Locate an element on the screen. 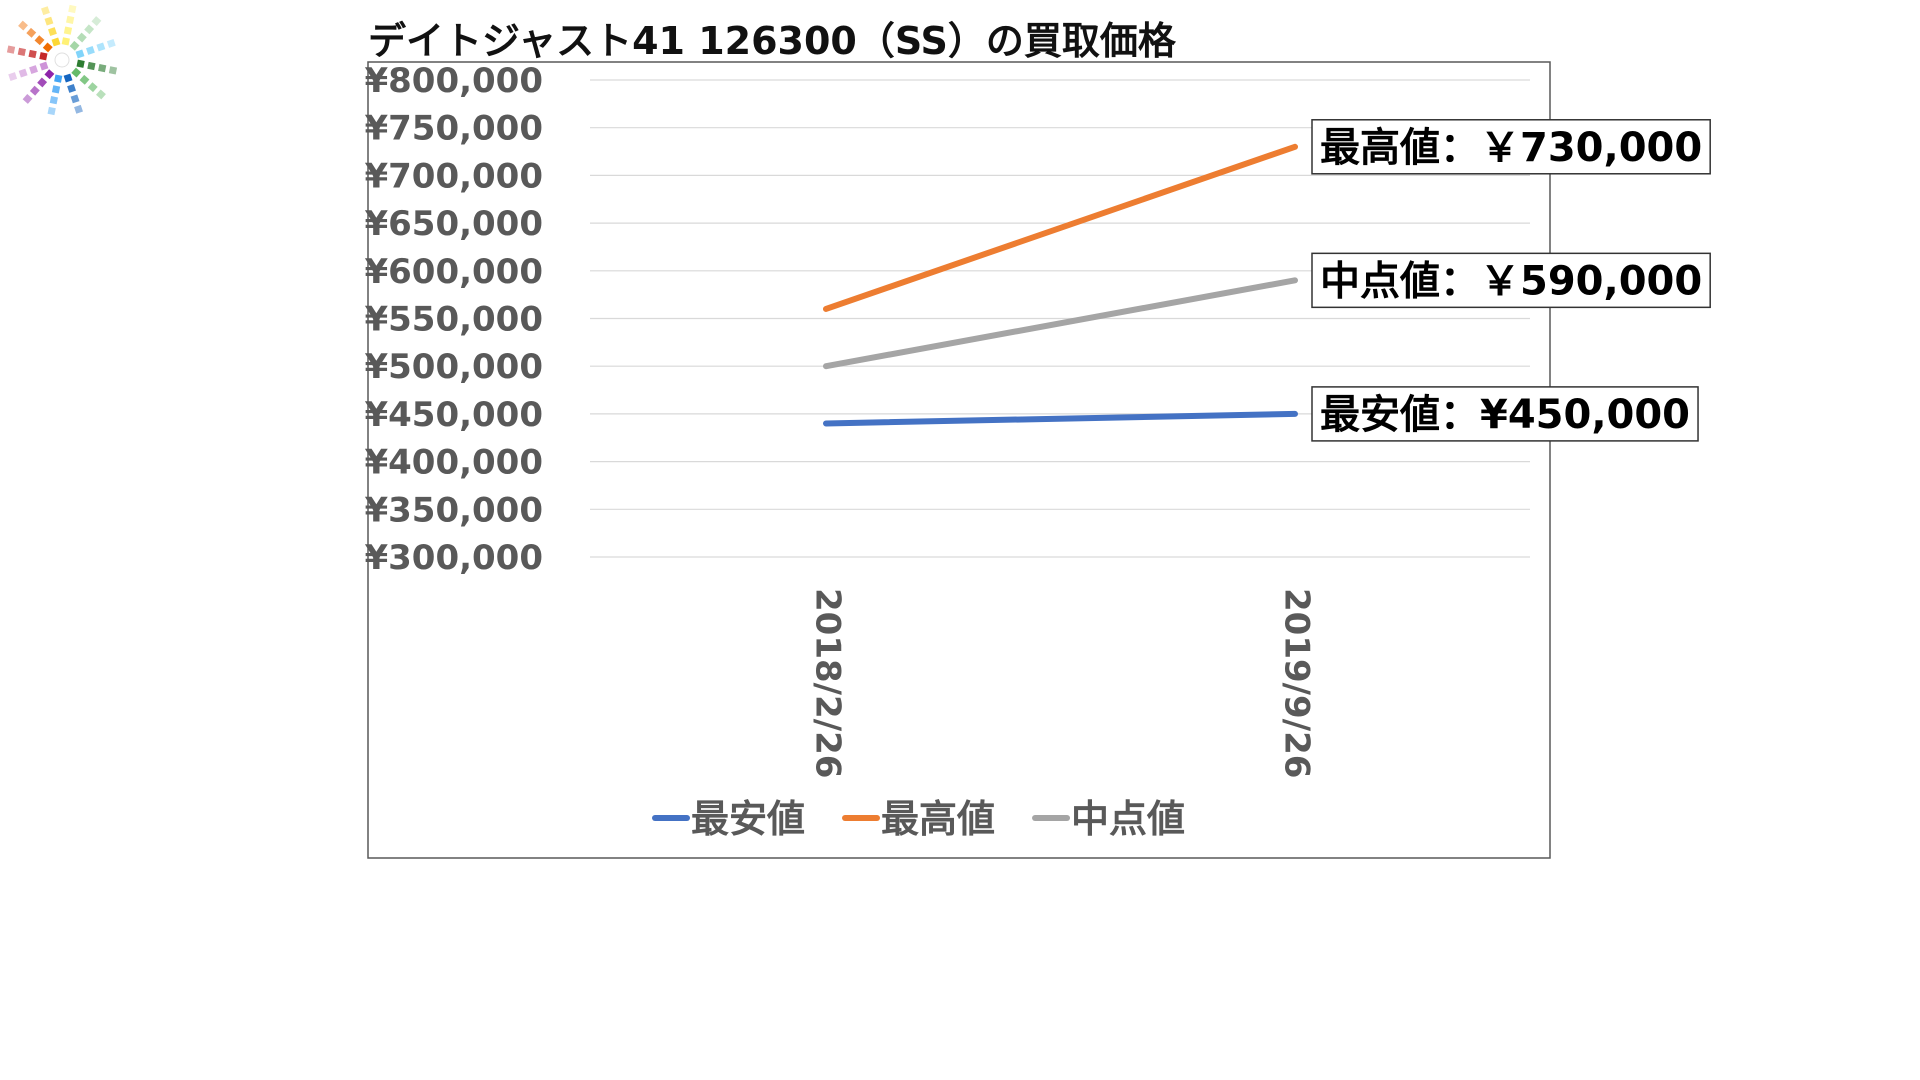 The height and width of the screenshot is (1080, 1920). x-tick-label: 2019/9/26 is located at coordinates (1297, 683).